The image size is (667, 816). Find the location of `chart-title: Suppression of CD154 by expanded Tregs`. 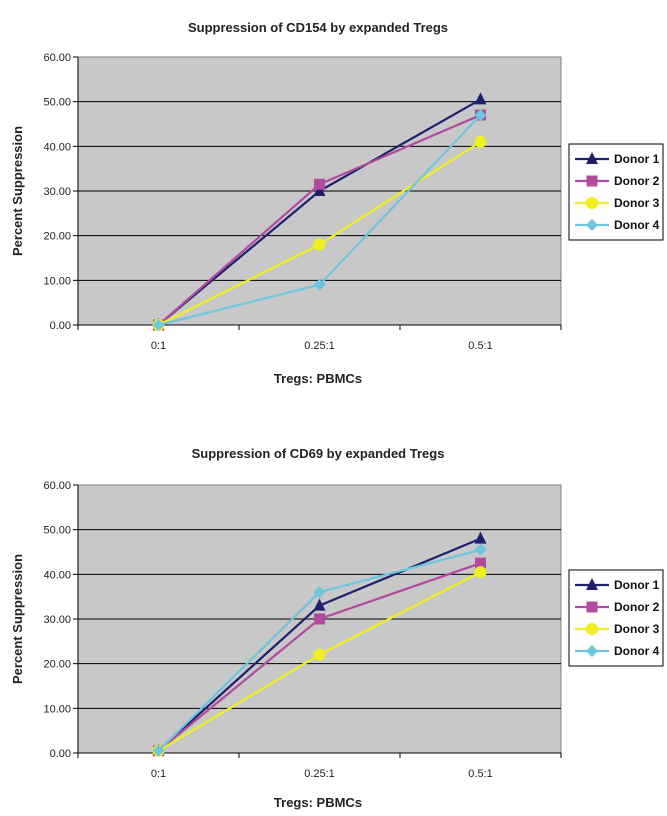

chart-title: Suppression of CD154 by expanded Tregs is located at coordinates (318, 27).